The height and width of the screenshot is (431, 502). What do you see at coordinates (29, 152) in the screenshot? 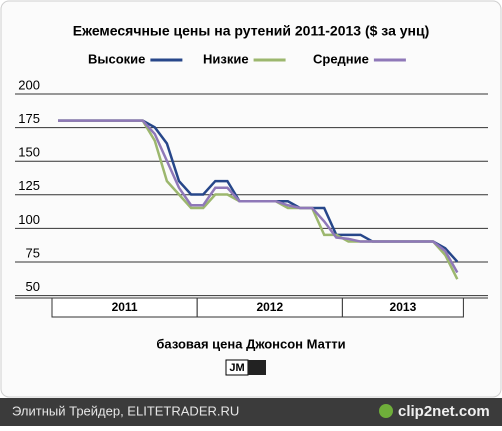
I see `y-tick-label: 150` at bounding box center [29, 152].